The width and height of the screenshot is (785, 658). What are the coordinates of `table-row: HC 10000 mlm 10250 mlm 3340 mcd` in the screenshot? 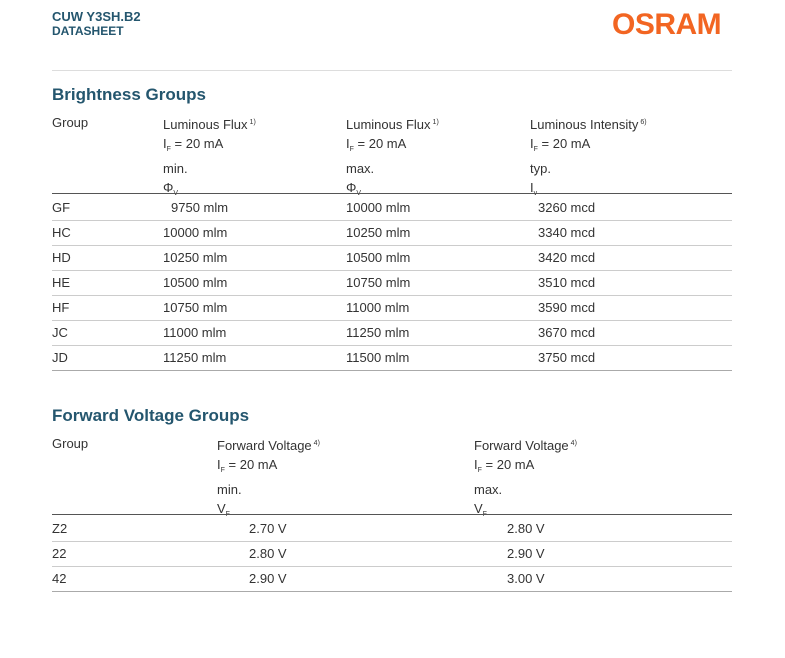 It's located at (392, 232).